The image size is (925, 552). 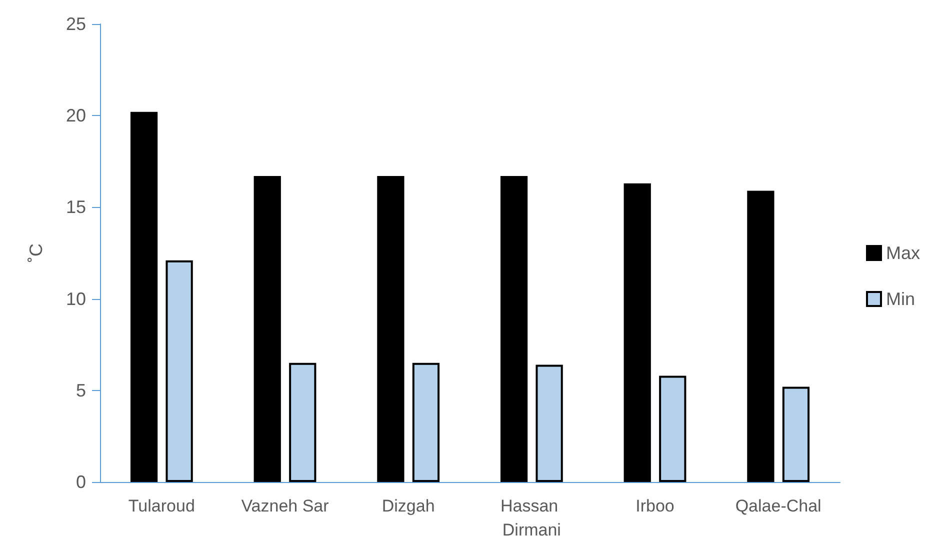 What do you see at coordinates (161, 506) in the screenshot?
I see `x-tick-label: Tularoud` at bounding box center [161, 506].